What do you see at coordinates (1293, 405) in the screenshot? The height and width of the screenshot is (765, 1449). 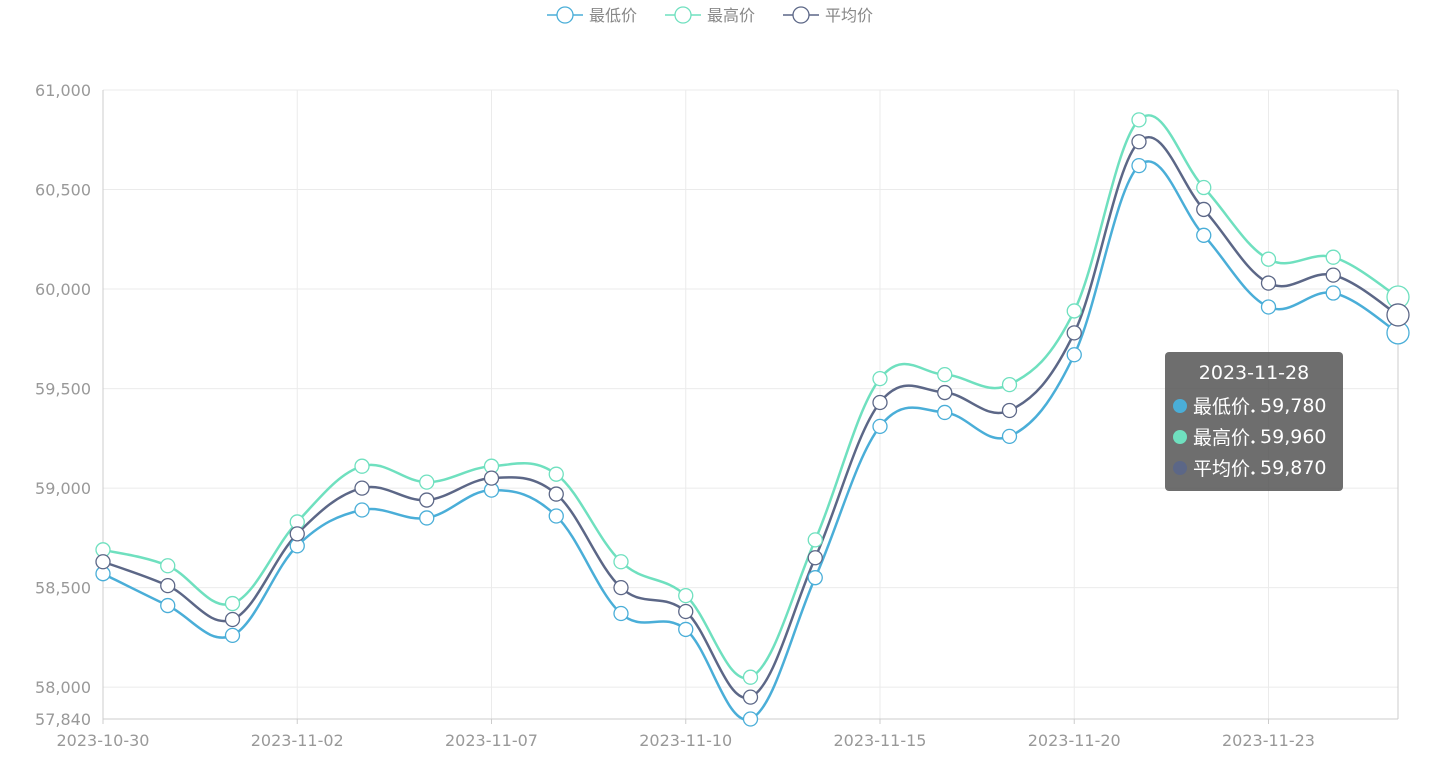 I see `tooltip-value: 59,780` at bounding box center [1293, 405].